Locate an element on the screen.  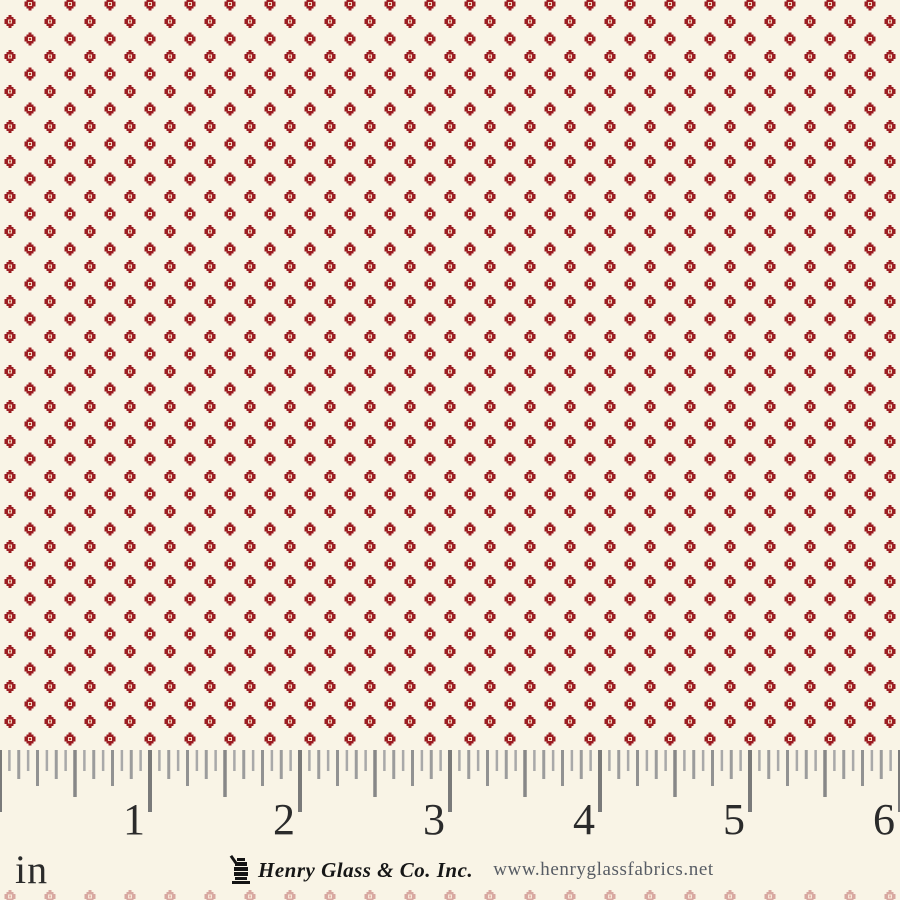
ruler-number: 3 is located at coordinates (434, 819).